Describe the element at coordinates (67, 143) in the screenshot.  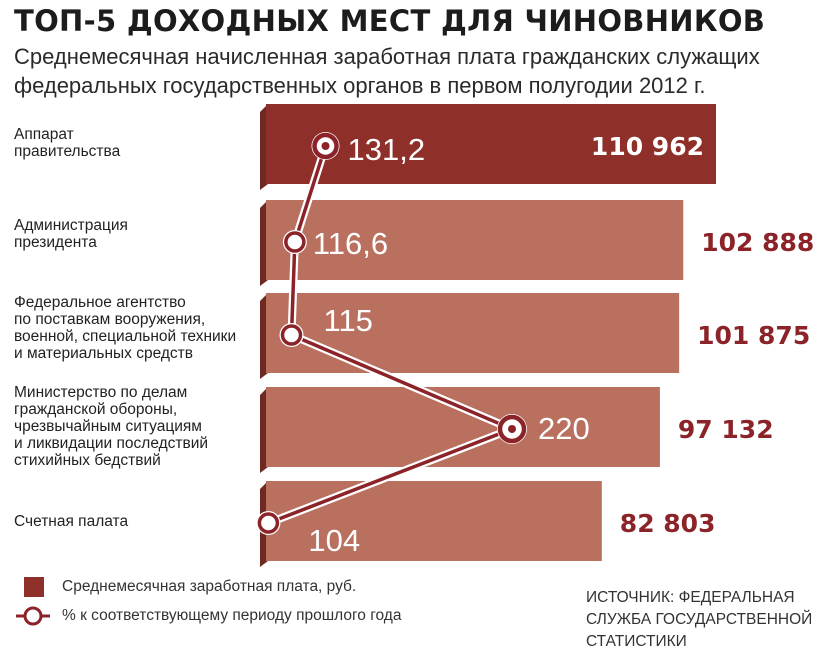
I see `category-label: Аппарат правительства` at that location.